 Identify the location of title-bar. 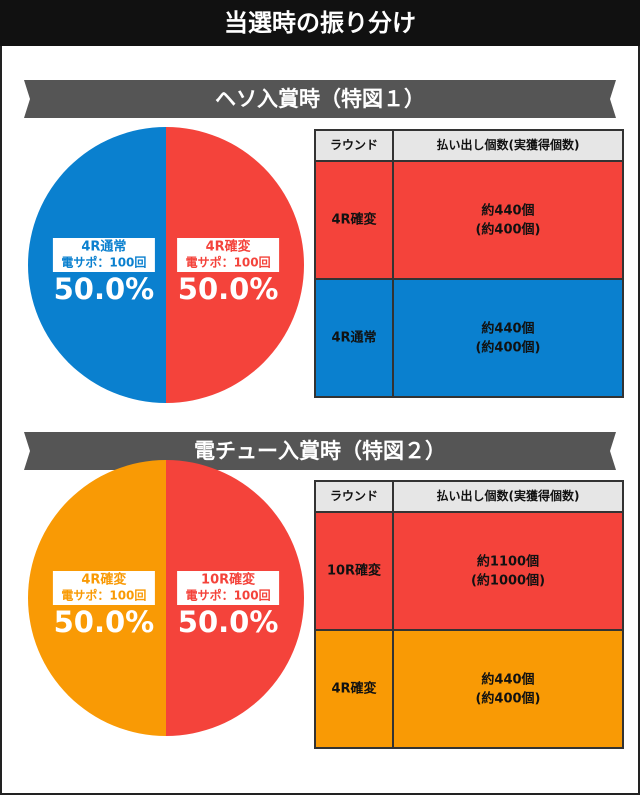
(320, 23).